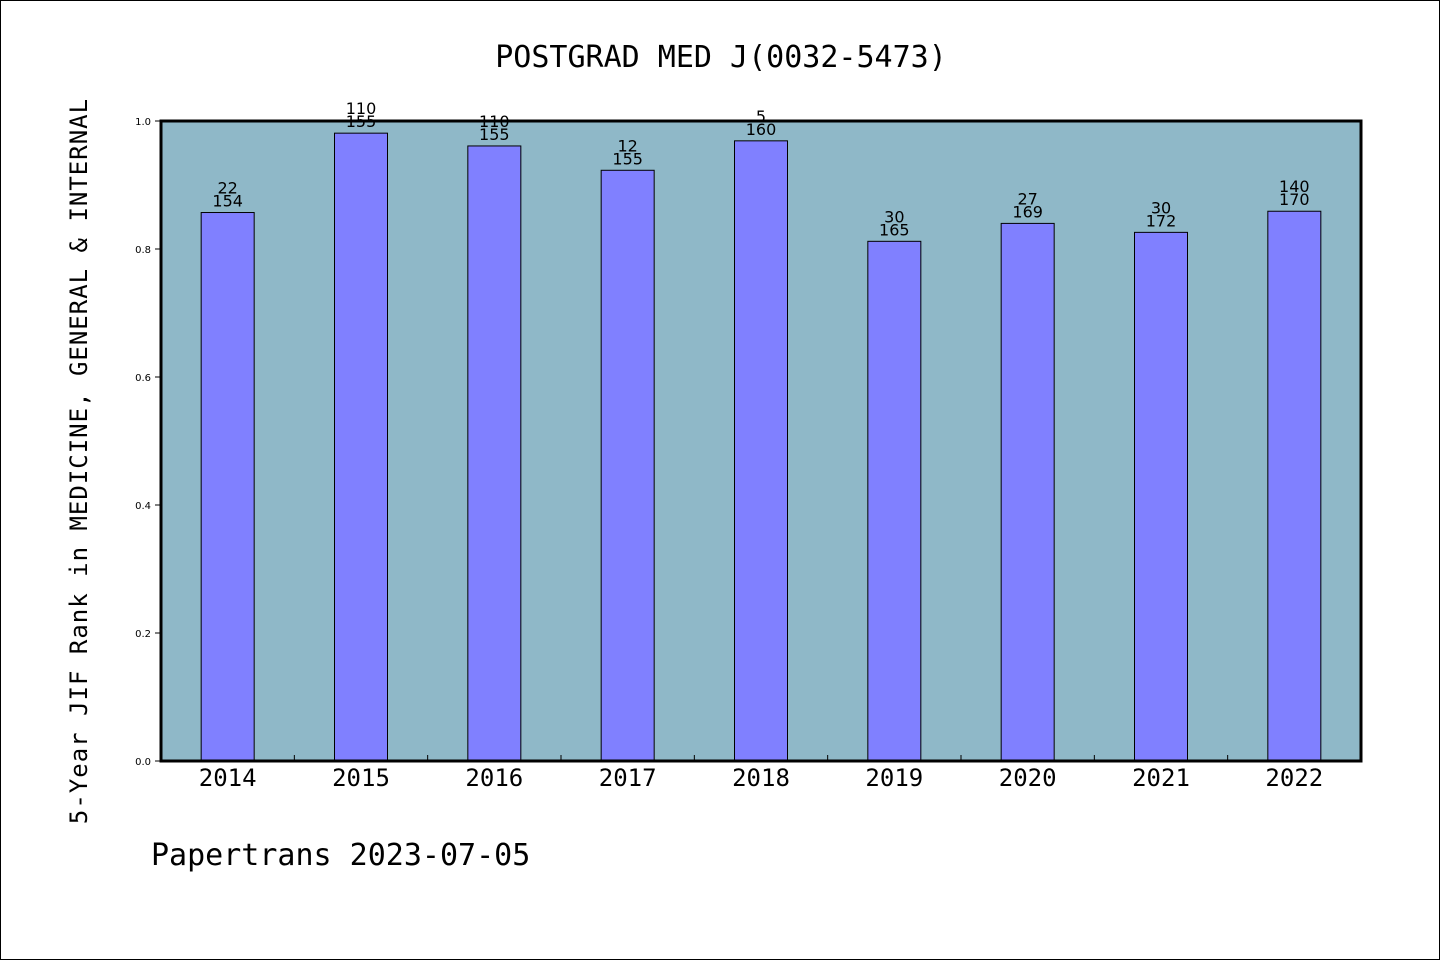 Image resolution: width=1440 pixels, height=961 pixels. Describe the element at coordinates (361, 108) in the screenshot. I see `bar-label-top: 110` at that location.